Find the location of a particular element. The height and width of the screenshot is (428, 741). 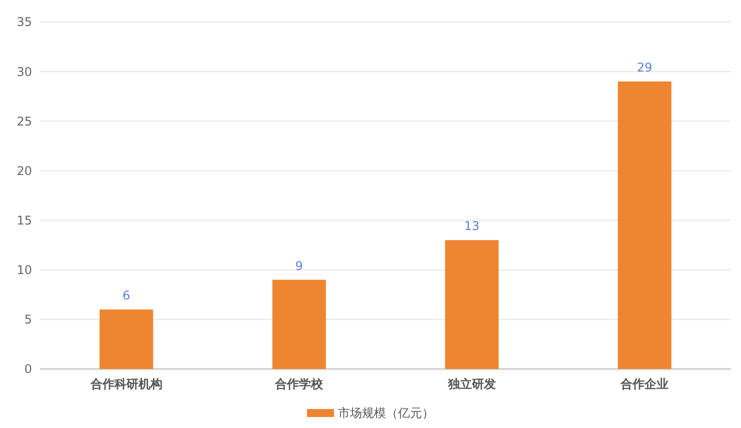

legend-label: 市场规模（亿元） is located at coordinates (386, 413).